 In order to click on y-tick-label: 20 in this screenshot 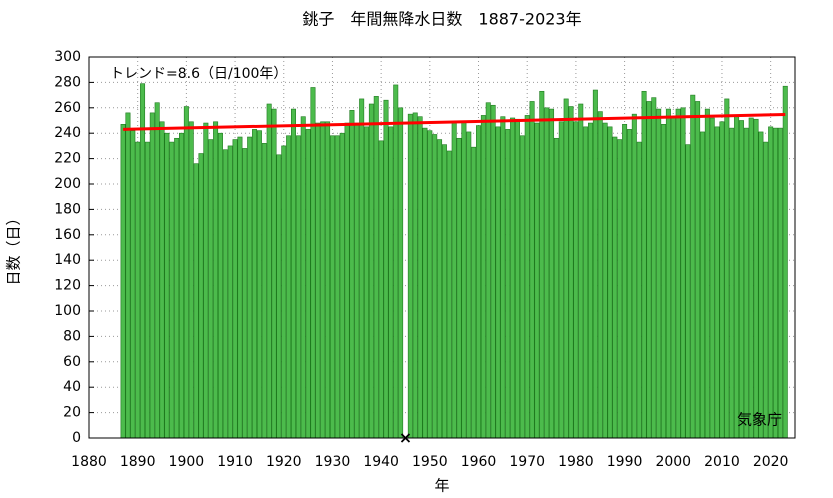, I will do `click(72, 413)`.